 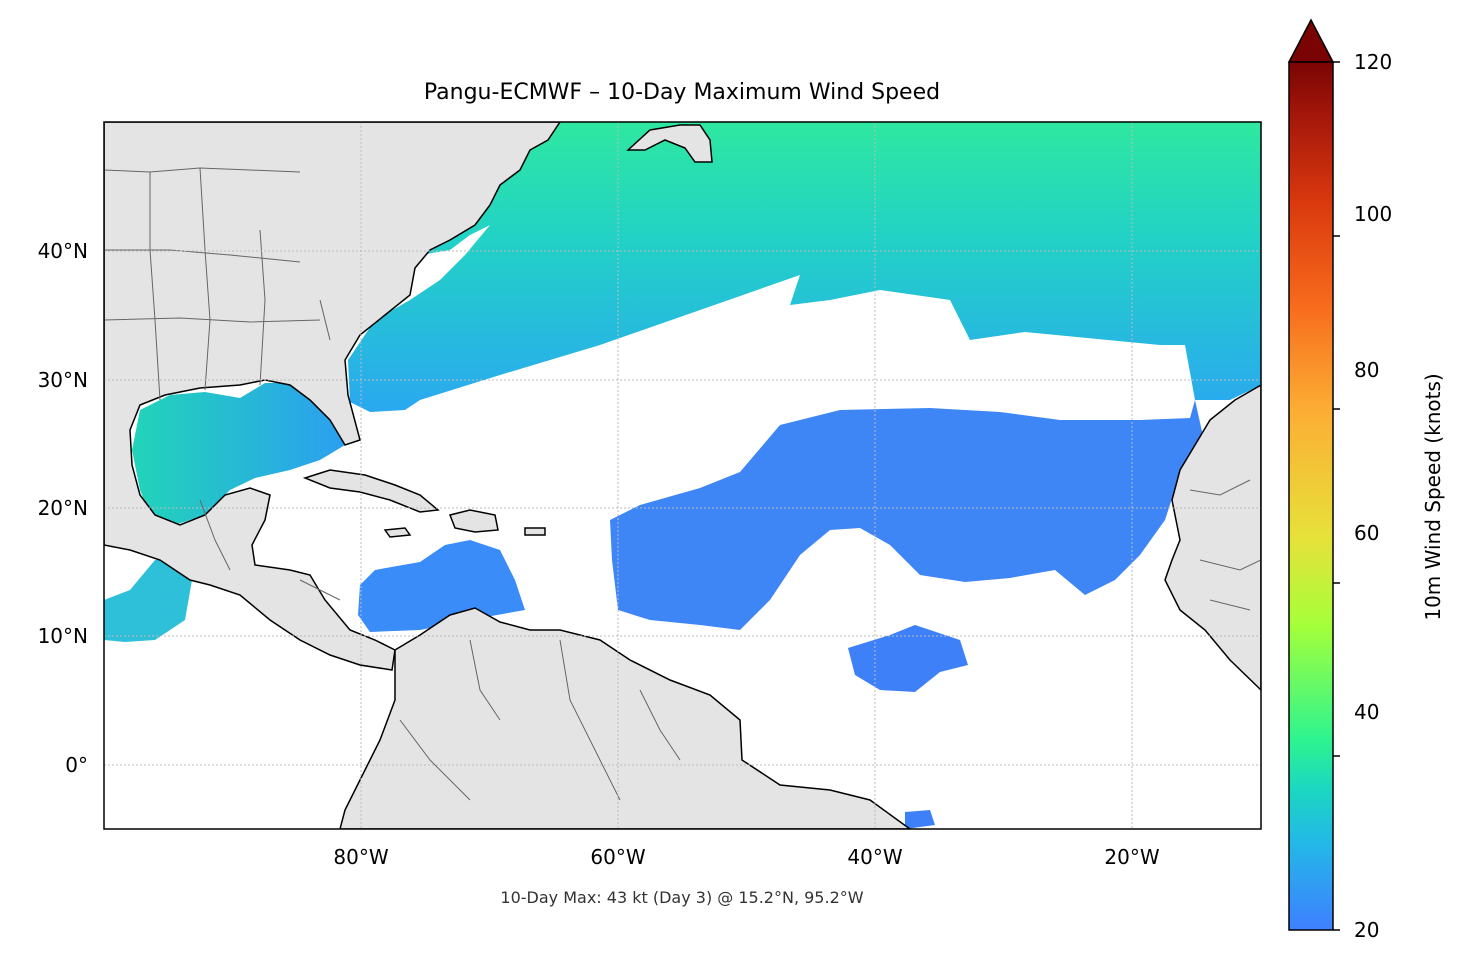 I want to click on lat-tick-label: 0°, so click(x=76, y=765).